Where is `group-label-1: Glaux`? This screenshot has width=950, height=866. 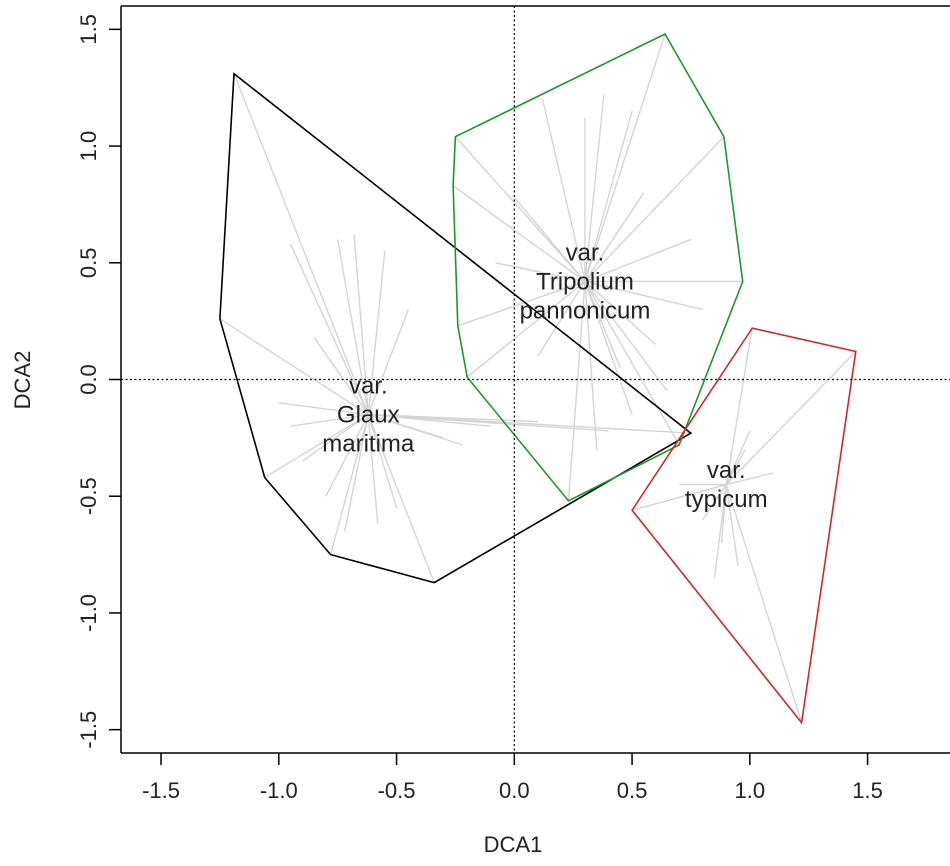
group-label-1: Glaux is located at coordinates (368, 415).